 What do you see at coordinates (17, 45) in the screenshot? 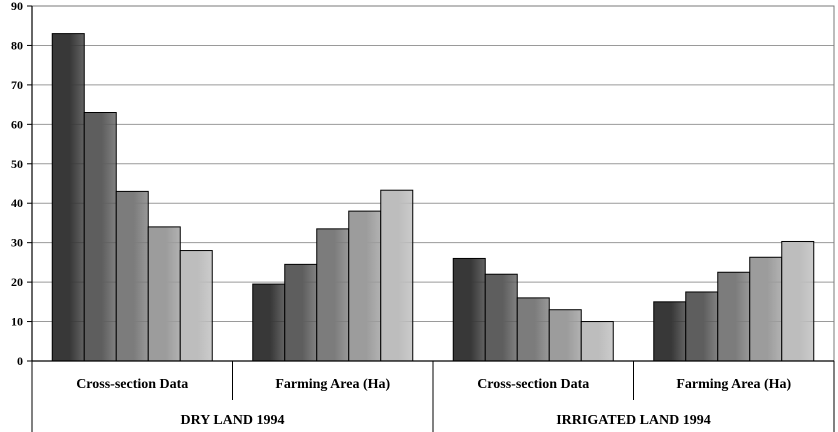
I see `y-tick-label: 80` at bounding box center [17, 45].